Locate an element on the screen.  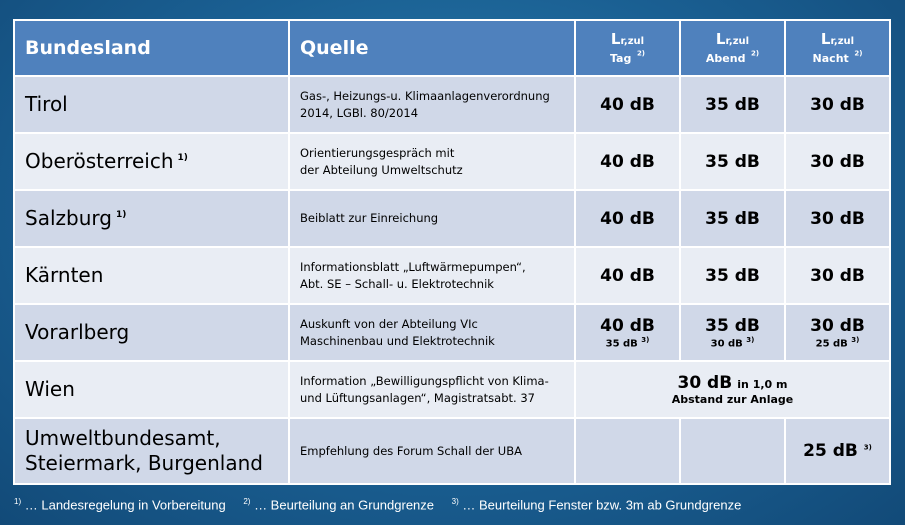
header-limit-day: Lr,zul Tag 2) is located at coordinates (627, 48).